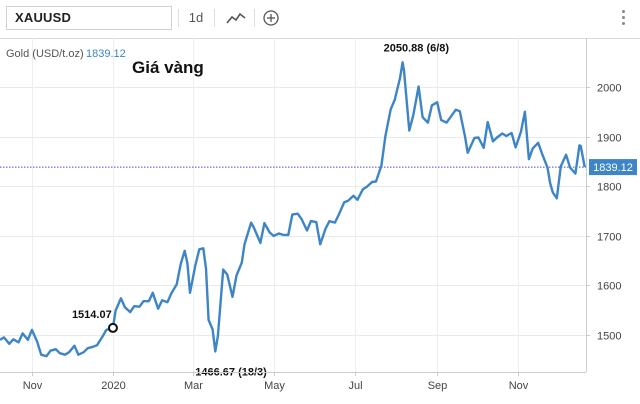 This screenshot has width=640, height=404. Describe the element at coordinates (609, 188) in the screenshot. I see `y-tick-label: 1800` at that location.